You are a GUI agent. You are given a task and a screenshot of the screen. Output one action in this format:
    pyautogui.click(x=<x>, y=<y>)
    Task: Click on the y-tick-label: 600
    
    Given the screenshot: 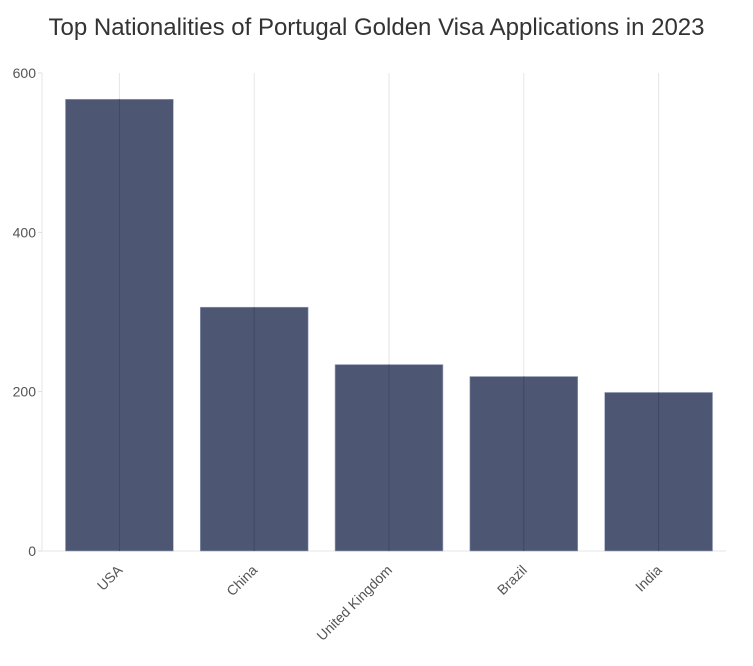 What is the action you would take?
    pyautogui.click(x=25, y=73)
    